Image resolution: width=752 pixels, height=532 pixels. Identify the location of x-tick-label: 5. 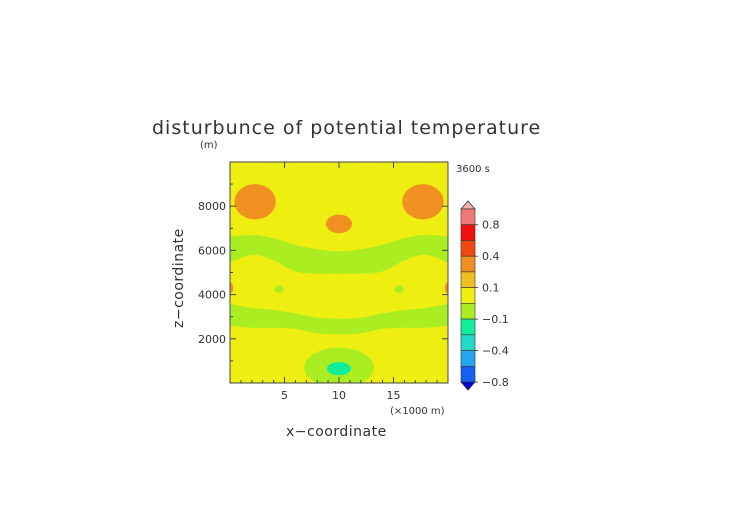
(284, 395).